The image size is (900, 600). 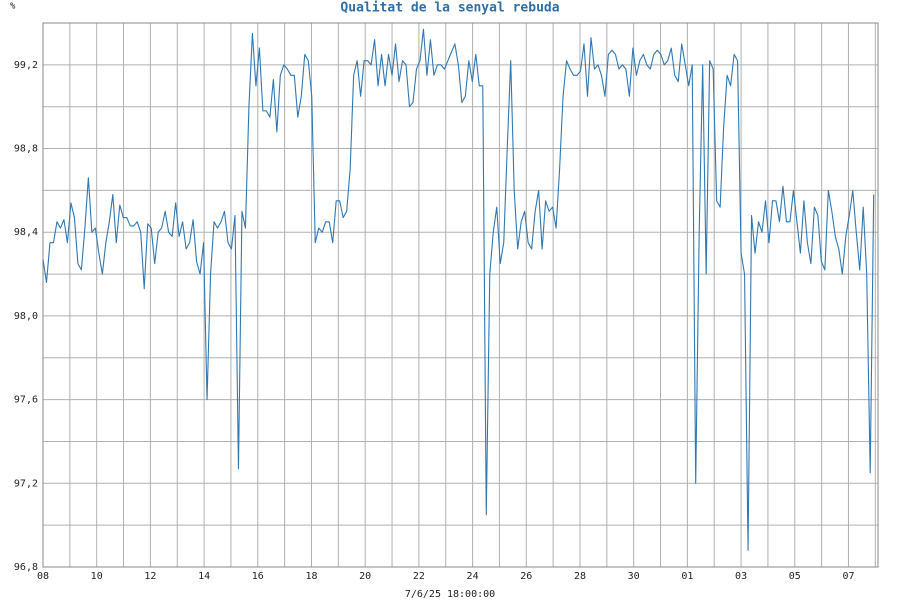 What do you see at coordinates (26, 149) in the screenshot?
I see `y-tick-label: 98,8` at bounding box center [26, 149].